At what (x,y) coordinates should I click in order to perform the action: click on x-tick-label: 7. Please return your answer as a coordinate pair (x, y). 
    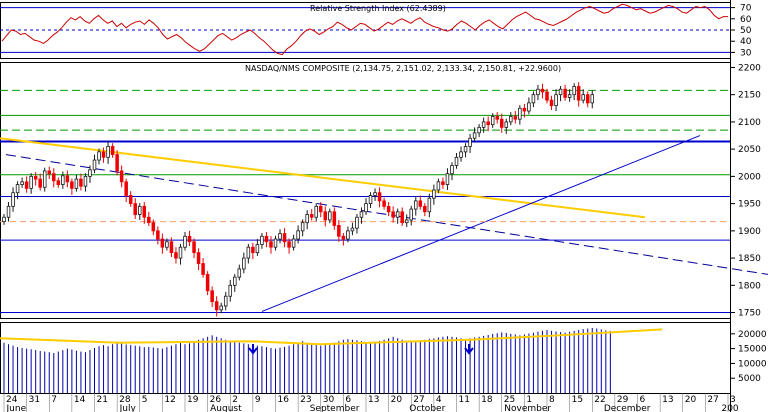
    Looking at the image, I should click on (54, 400).